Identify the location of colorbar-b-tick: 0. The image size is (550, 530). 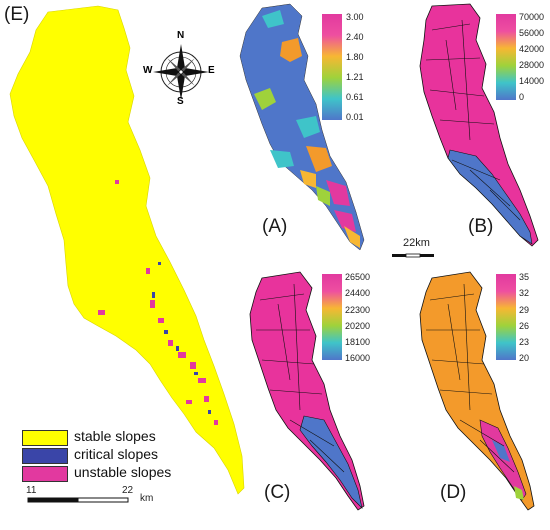
(522, 97).